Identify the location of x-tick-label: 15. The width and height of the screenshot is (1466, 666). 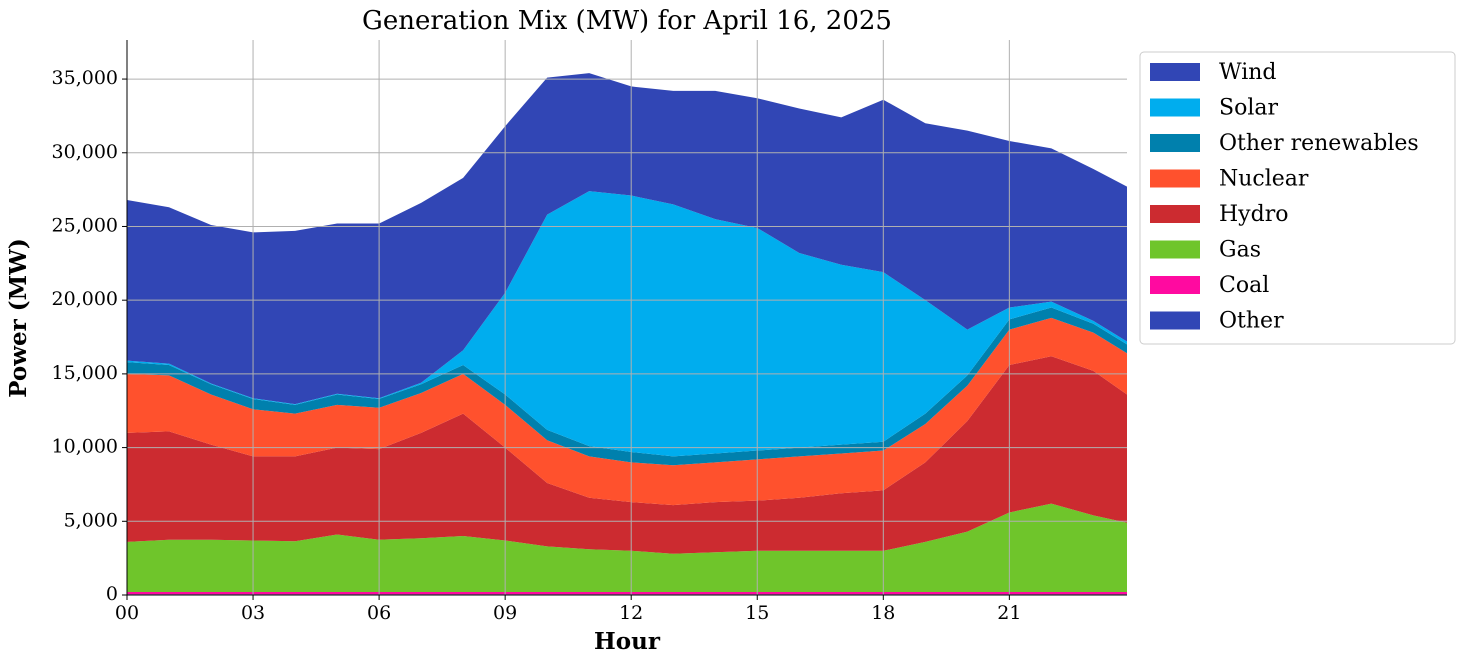
(757, 613).